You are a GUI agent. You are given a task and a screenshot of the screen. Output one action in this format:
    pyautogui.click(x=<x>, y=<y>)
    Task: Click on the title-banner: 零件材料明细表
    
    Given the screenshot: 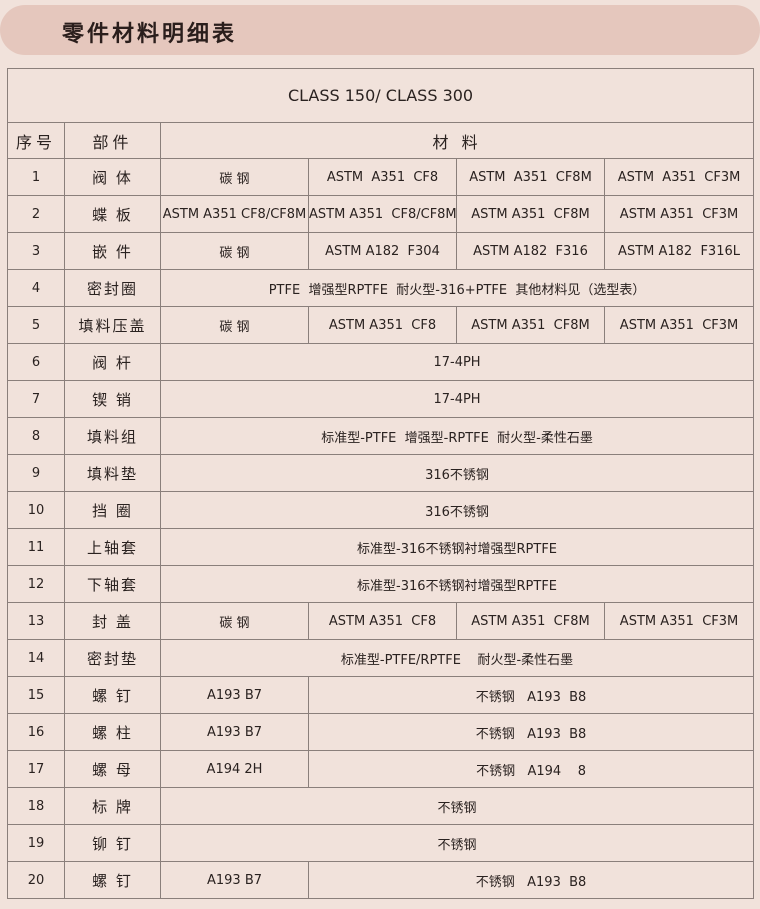 What is the action you would take?
    pyautogui.click(x=380, y=30)
    